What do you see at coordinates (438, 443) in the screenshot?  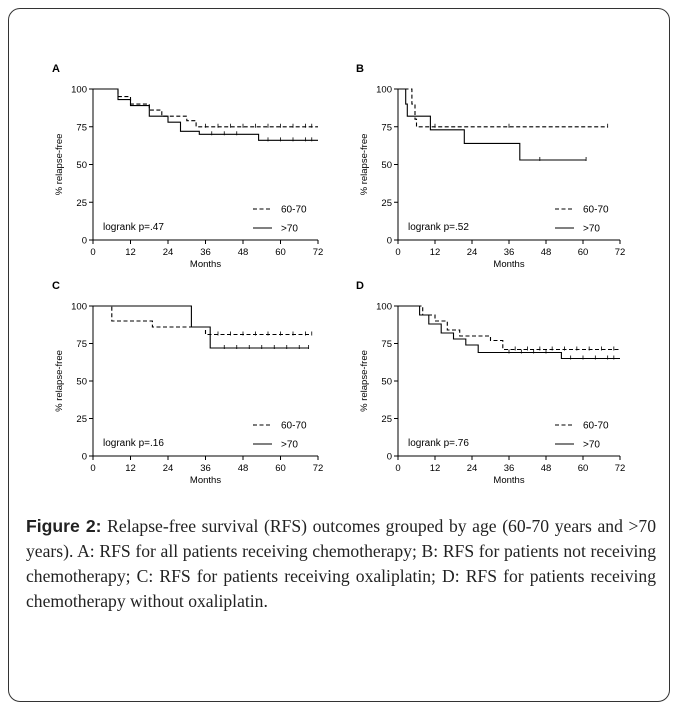 I see `logrank-annotation: logrank p=.76` at bounding box center [438, 443].